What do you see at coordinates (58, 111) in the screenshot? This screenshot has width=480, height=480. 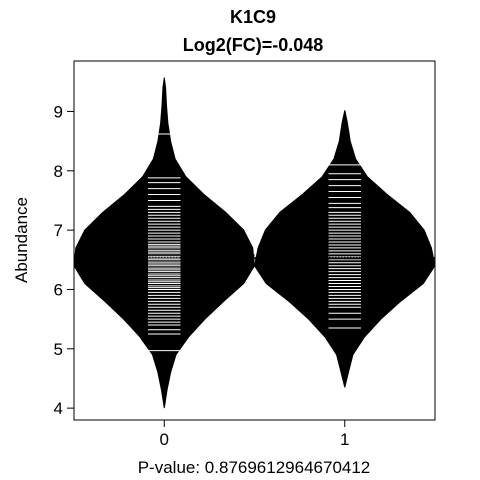 I see `y-tick-label-9: 9` at bounding box center [58, 111].